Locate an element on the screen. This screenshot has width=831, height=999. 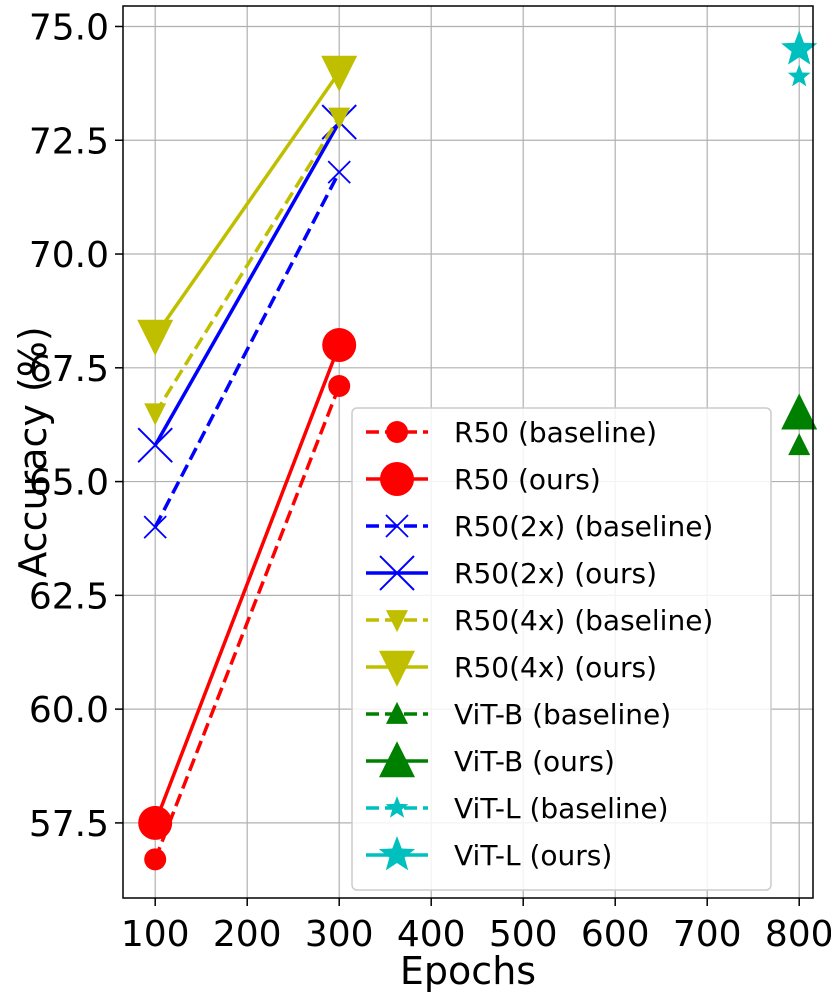
legend-item: R50(2x) (baseline) is located at coordinates (539, 526).